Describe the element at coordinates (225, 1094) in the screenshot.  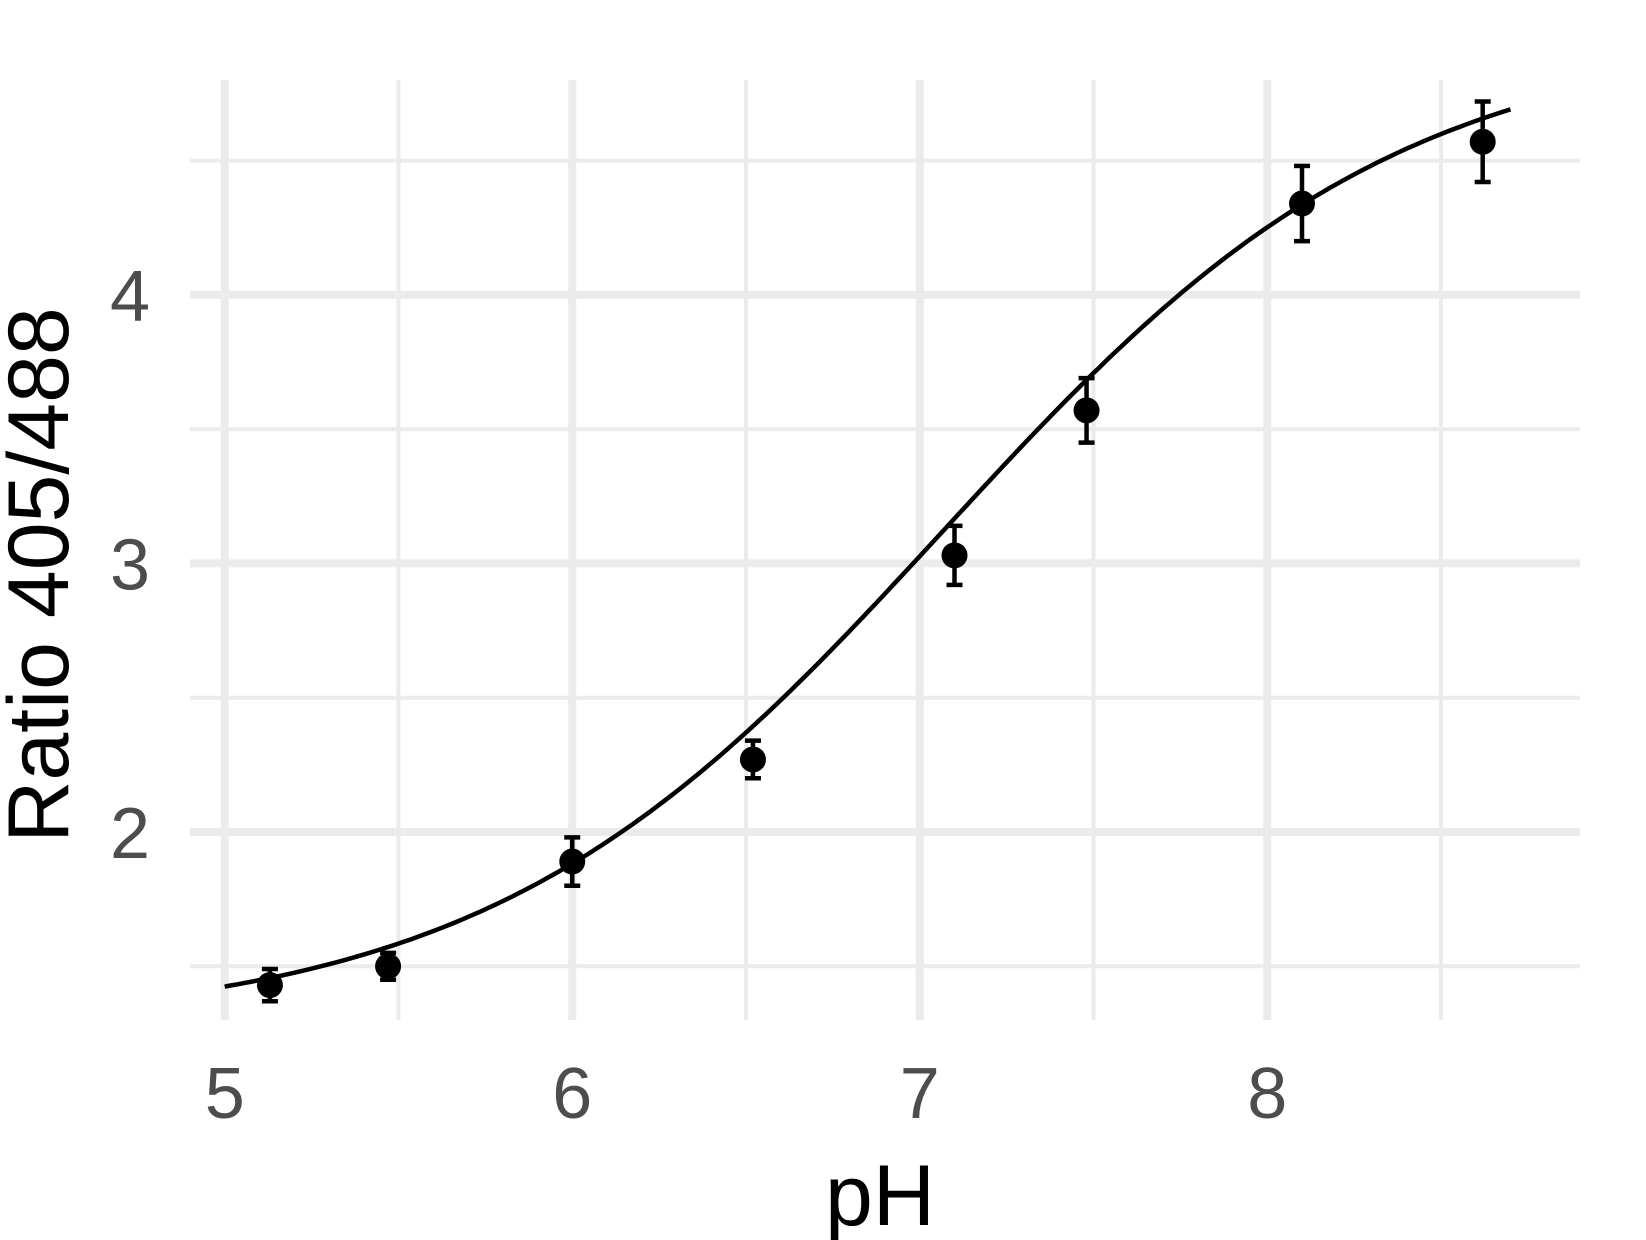
I see `x-tick-label: 5` at that location.